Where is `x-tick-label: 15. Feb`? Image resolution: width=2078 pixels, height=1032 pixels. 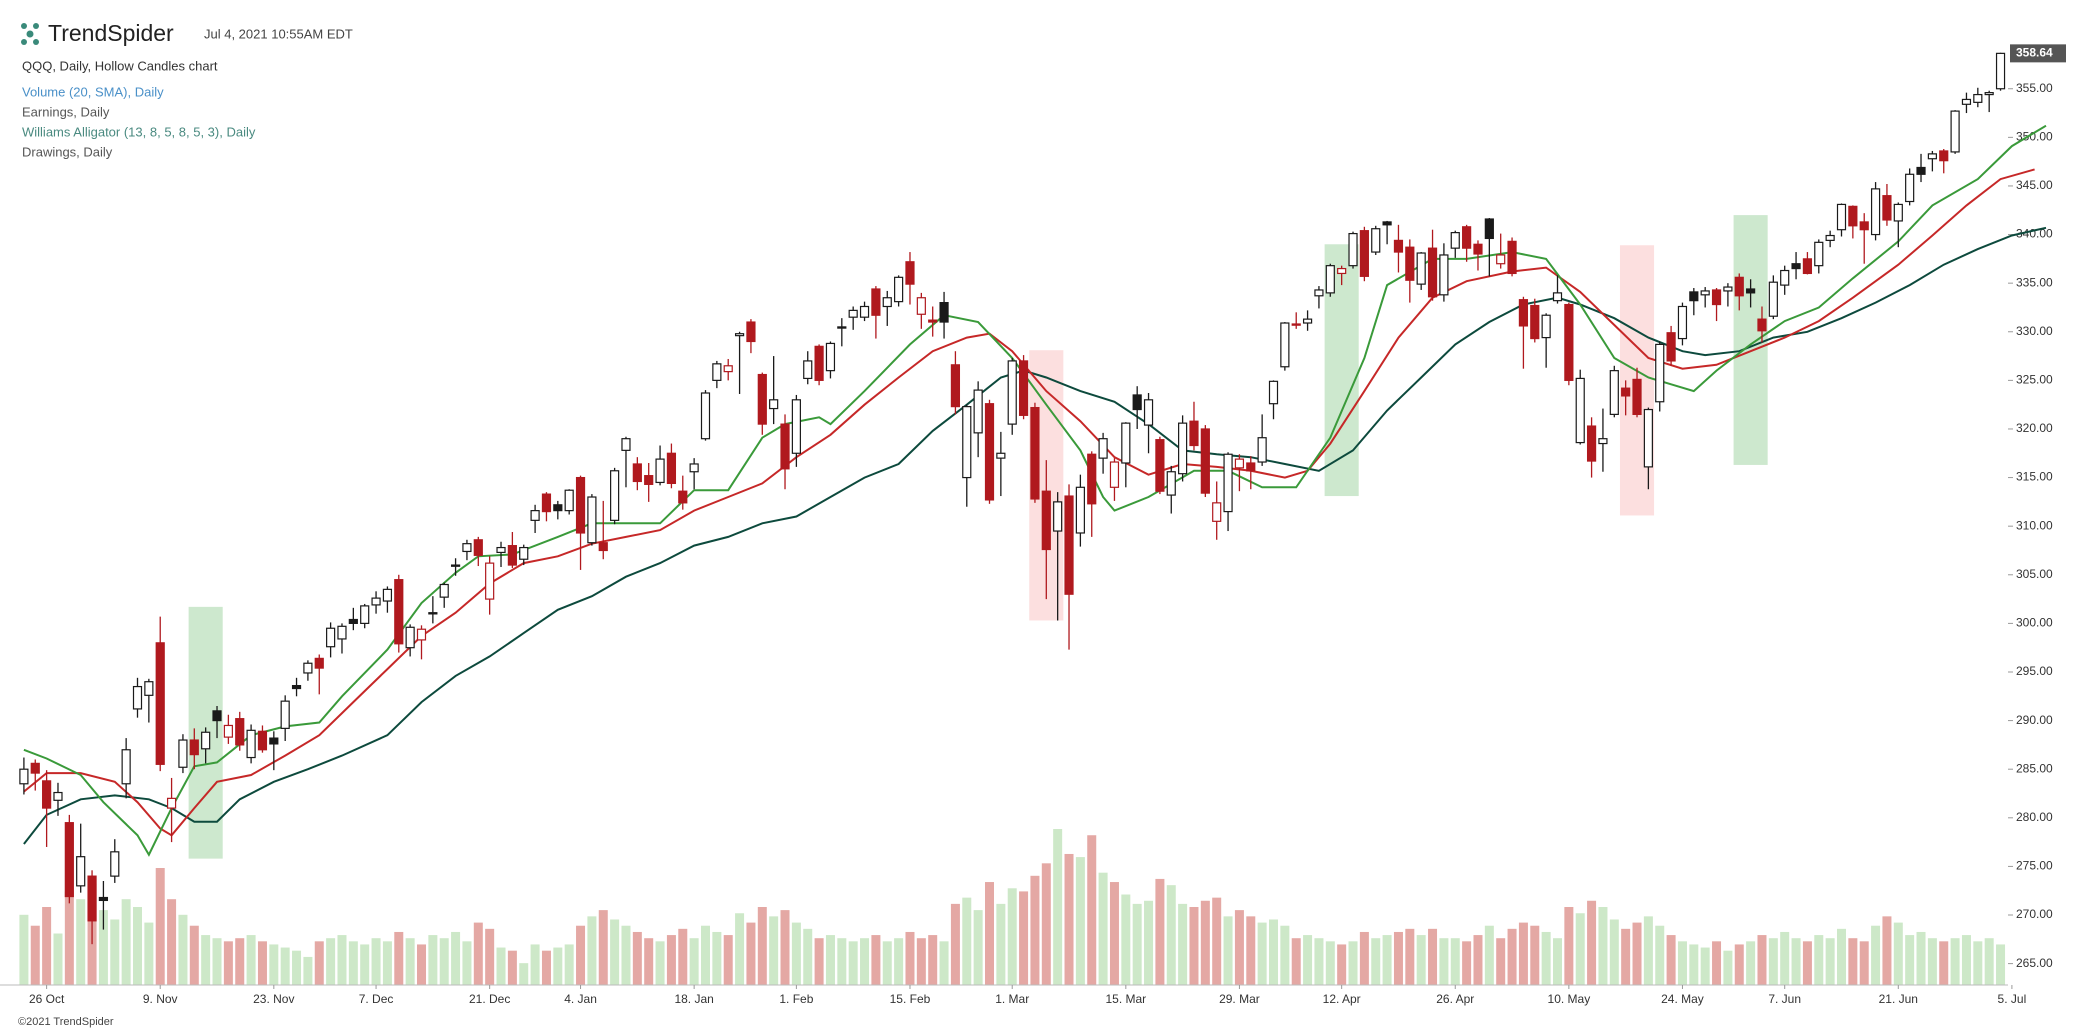 x-tick-label: 15. Feb is located at coordinates (910, 999).